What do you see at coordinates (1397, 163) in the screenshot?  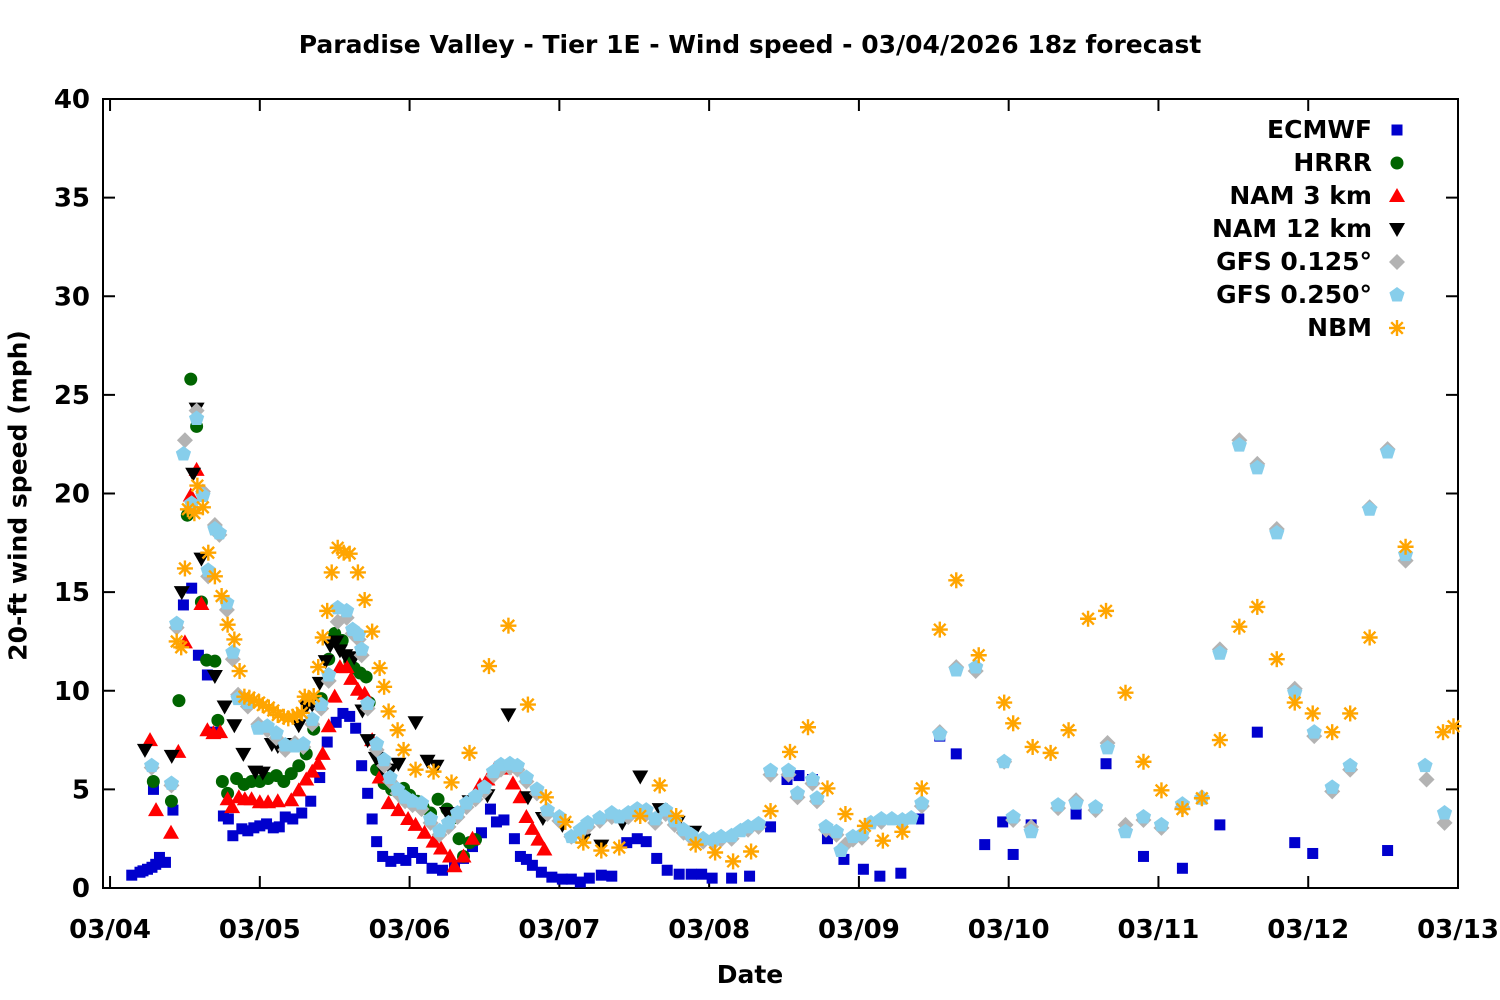 I see `hrrr-circle-marker-icon` at bounding box center [1397, 163].